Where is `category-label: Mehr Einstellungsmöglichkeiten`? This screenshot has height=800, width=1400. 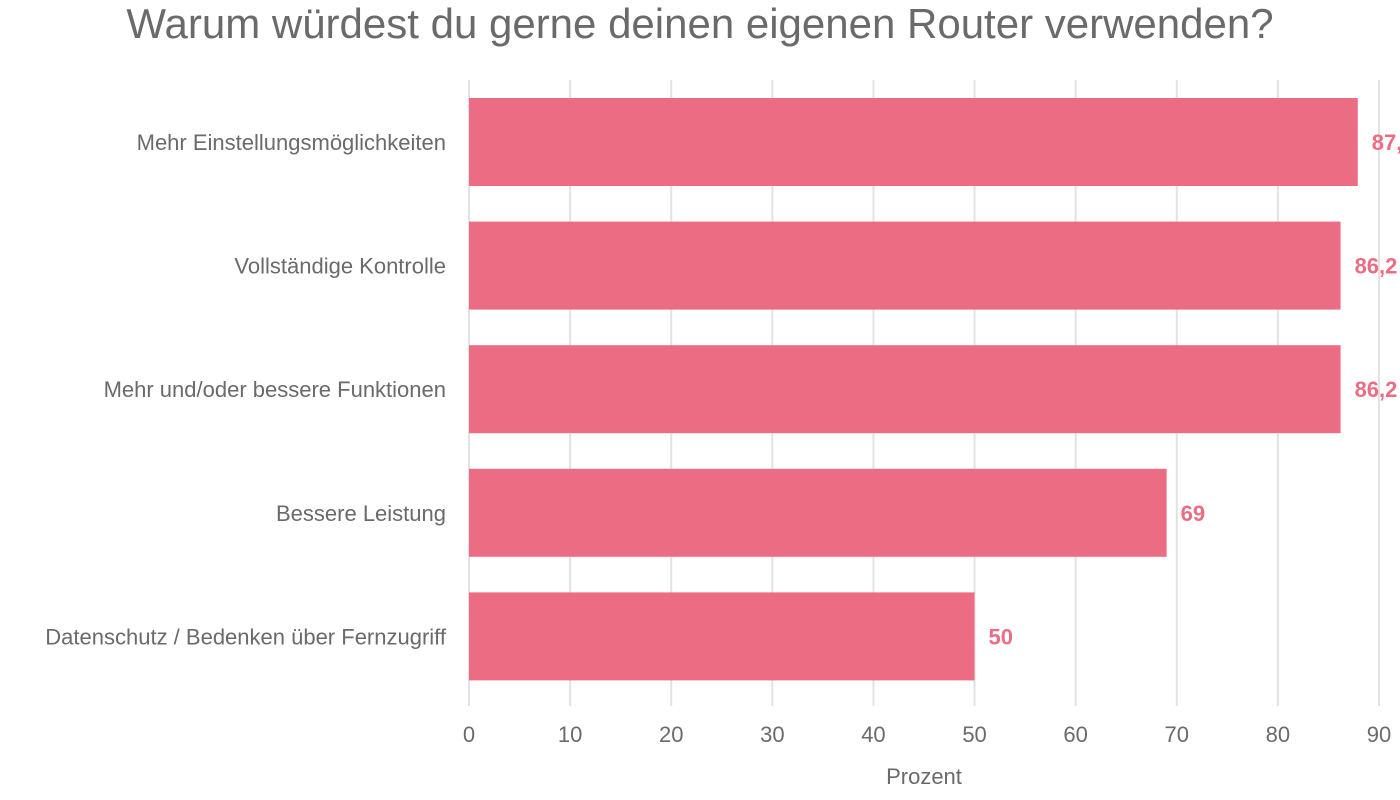 category-label: Mehr Einstellungsmöglichkeiten is located at coordinates (291, 142).